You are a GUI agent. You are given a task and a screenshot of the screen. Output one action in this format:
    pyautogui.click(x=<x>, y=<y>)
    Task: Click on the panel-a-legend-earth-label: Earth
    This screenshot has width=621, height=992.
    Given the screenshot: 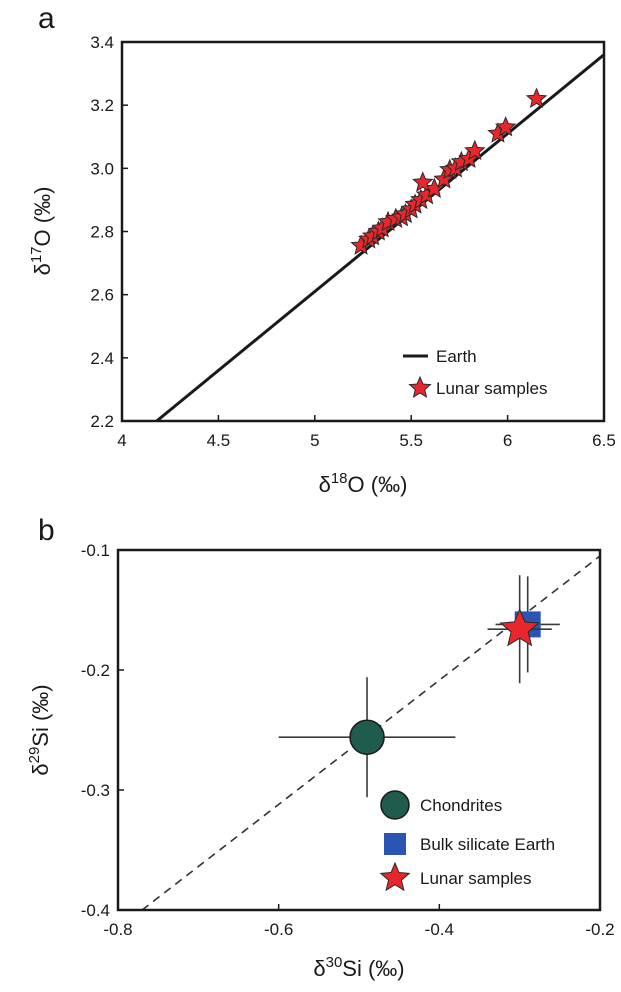 What is the action you would take?
    pyautogui.click(x=456, y=356)
    